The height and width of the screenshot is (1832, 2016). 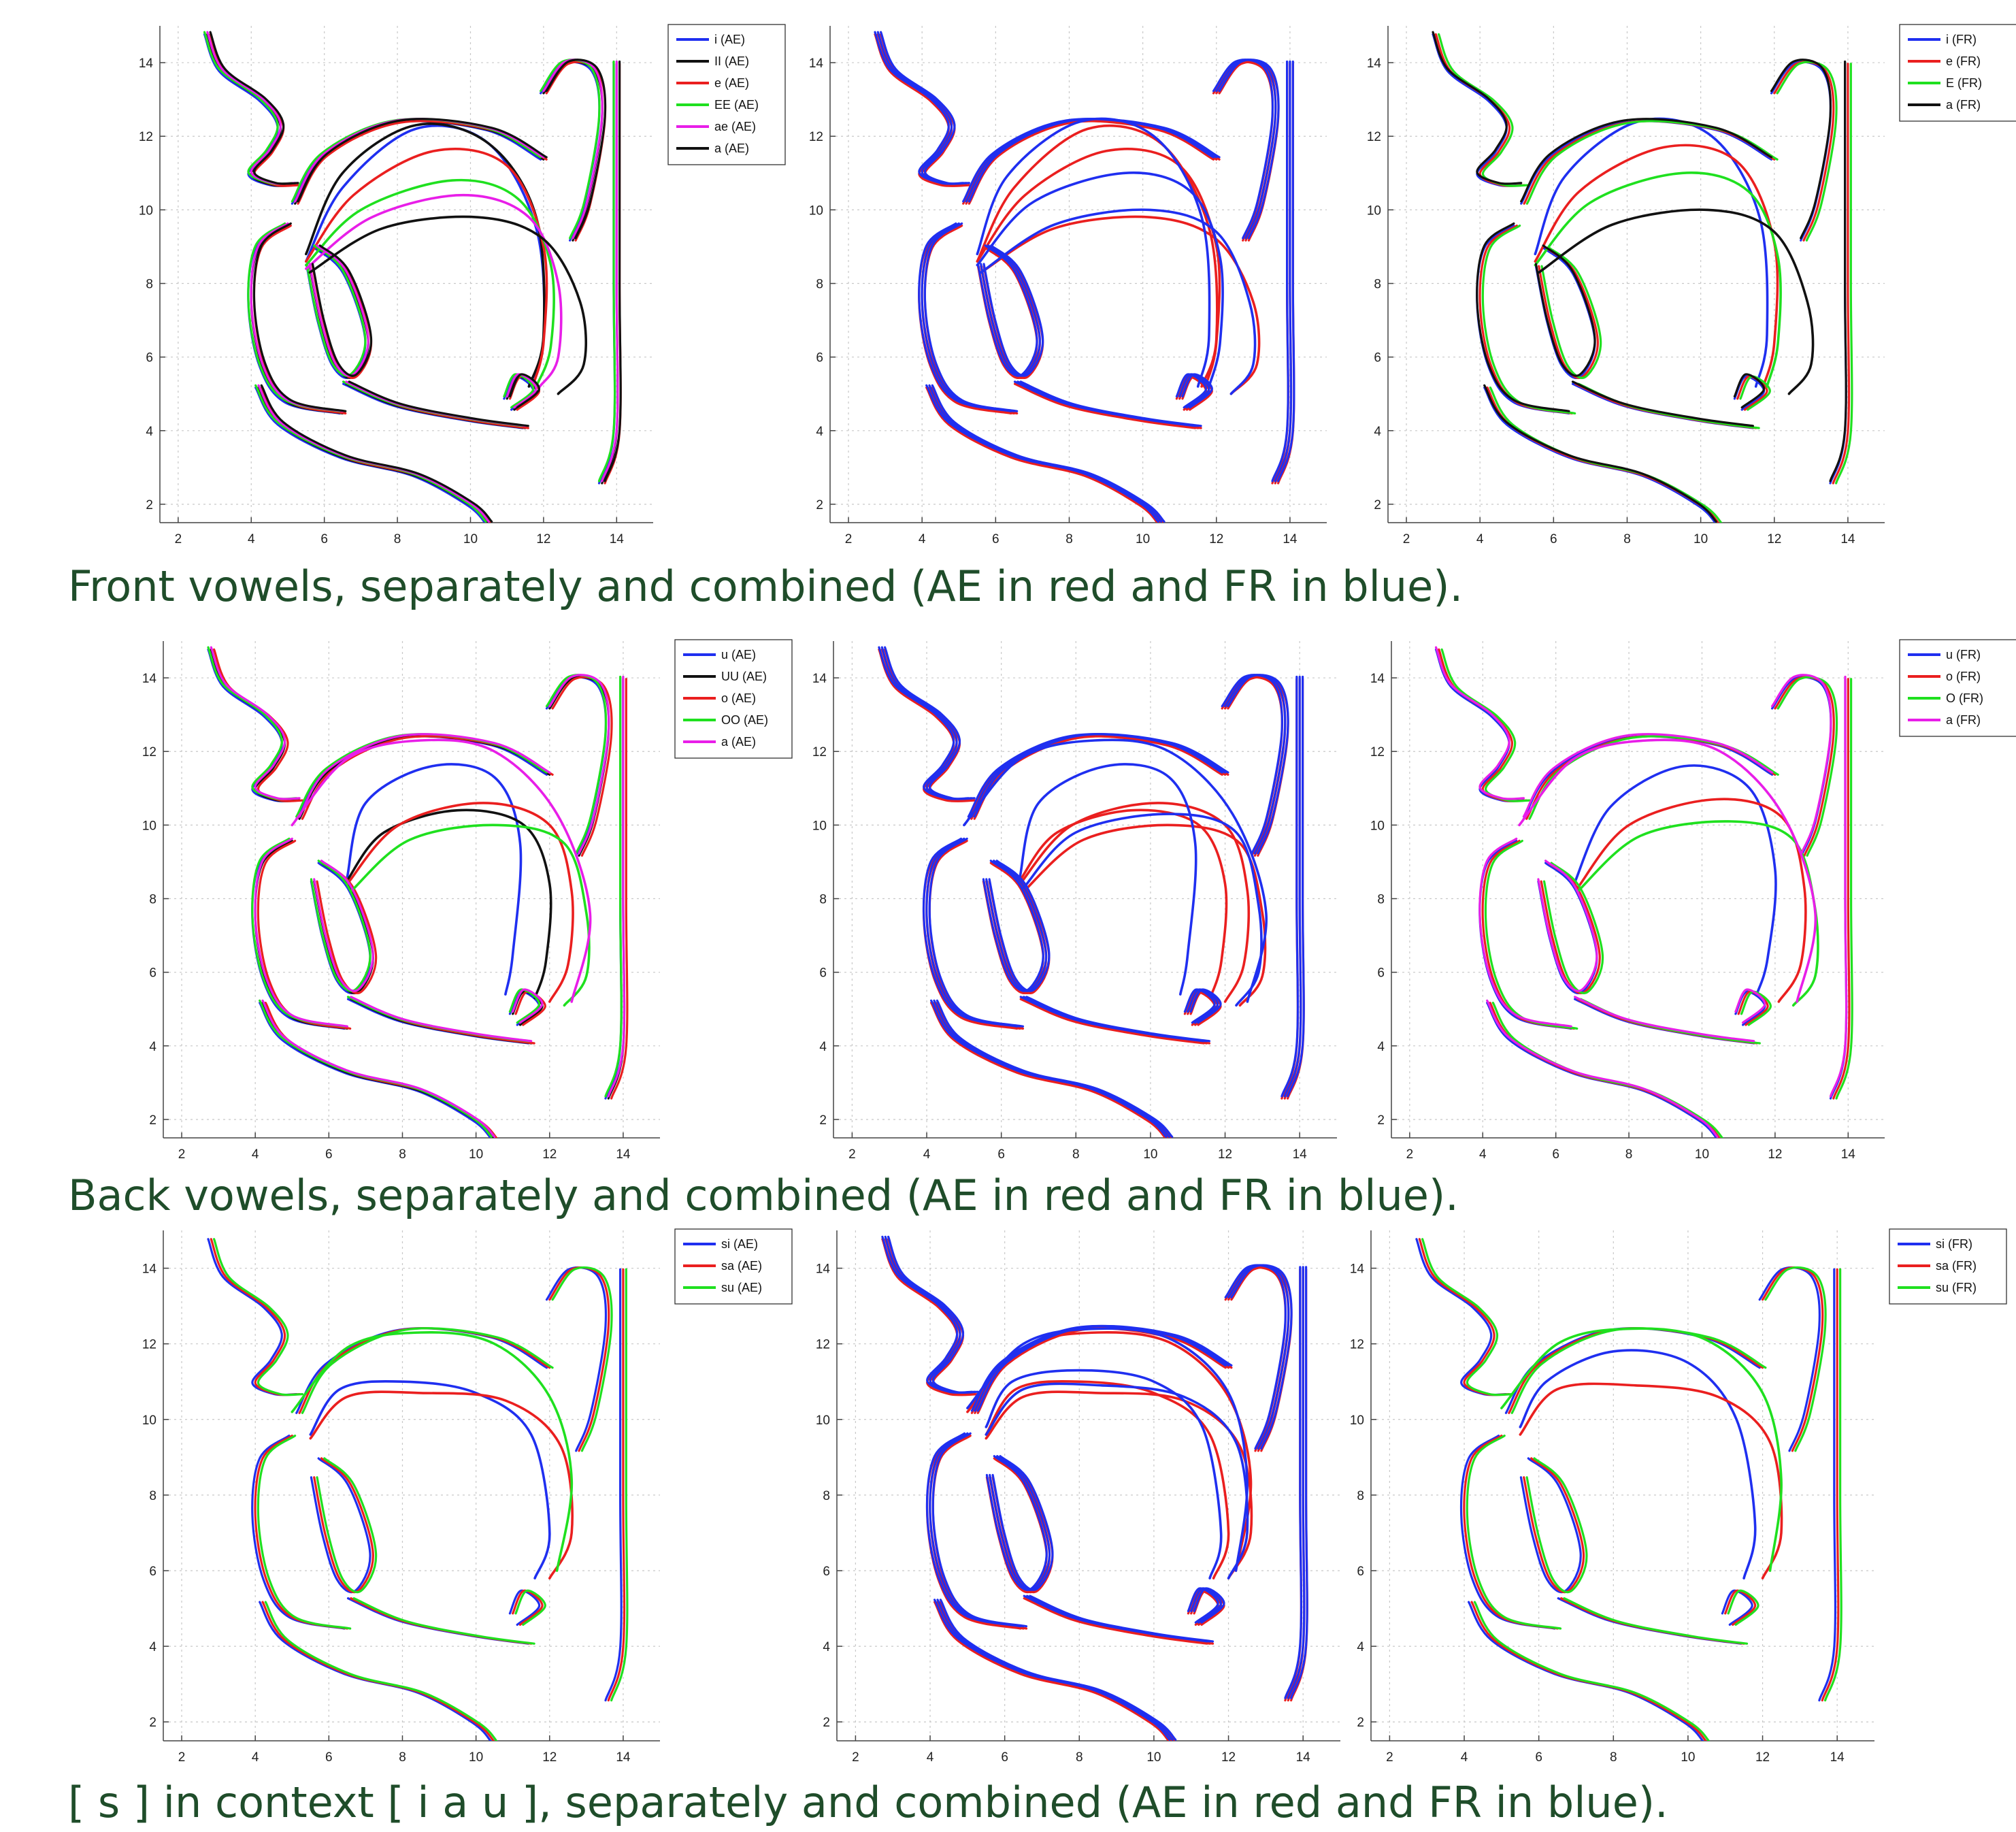 What do you see at coordinates (733, 699) in the screenshot?
I see `legend: u (AE) UU (AE) o (AE) OO (AE) a (AE)` at bounding box center [733, 699].